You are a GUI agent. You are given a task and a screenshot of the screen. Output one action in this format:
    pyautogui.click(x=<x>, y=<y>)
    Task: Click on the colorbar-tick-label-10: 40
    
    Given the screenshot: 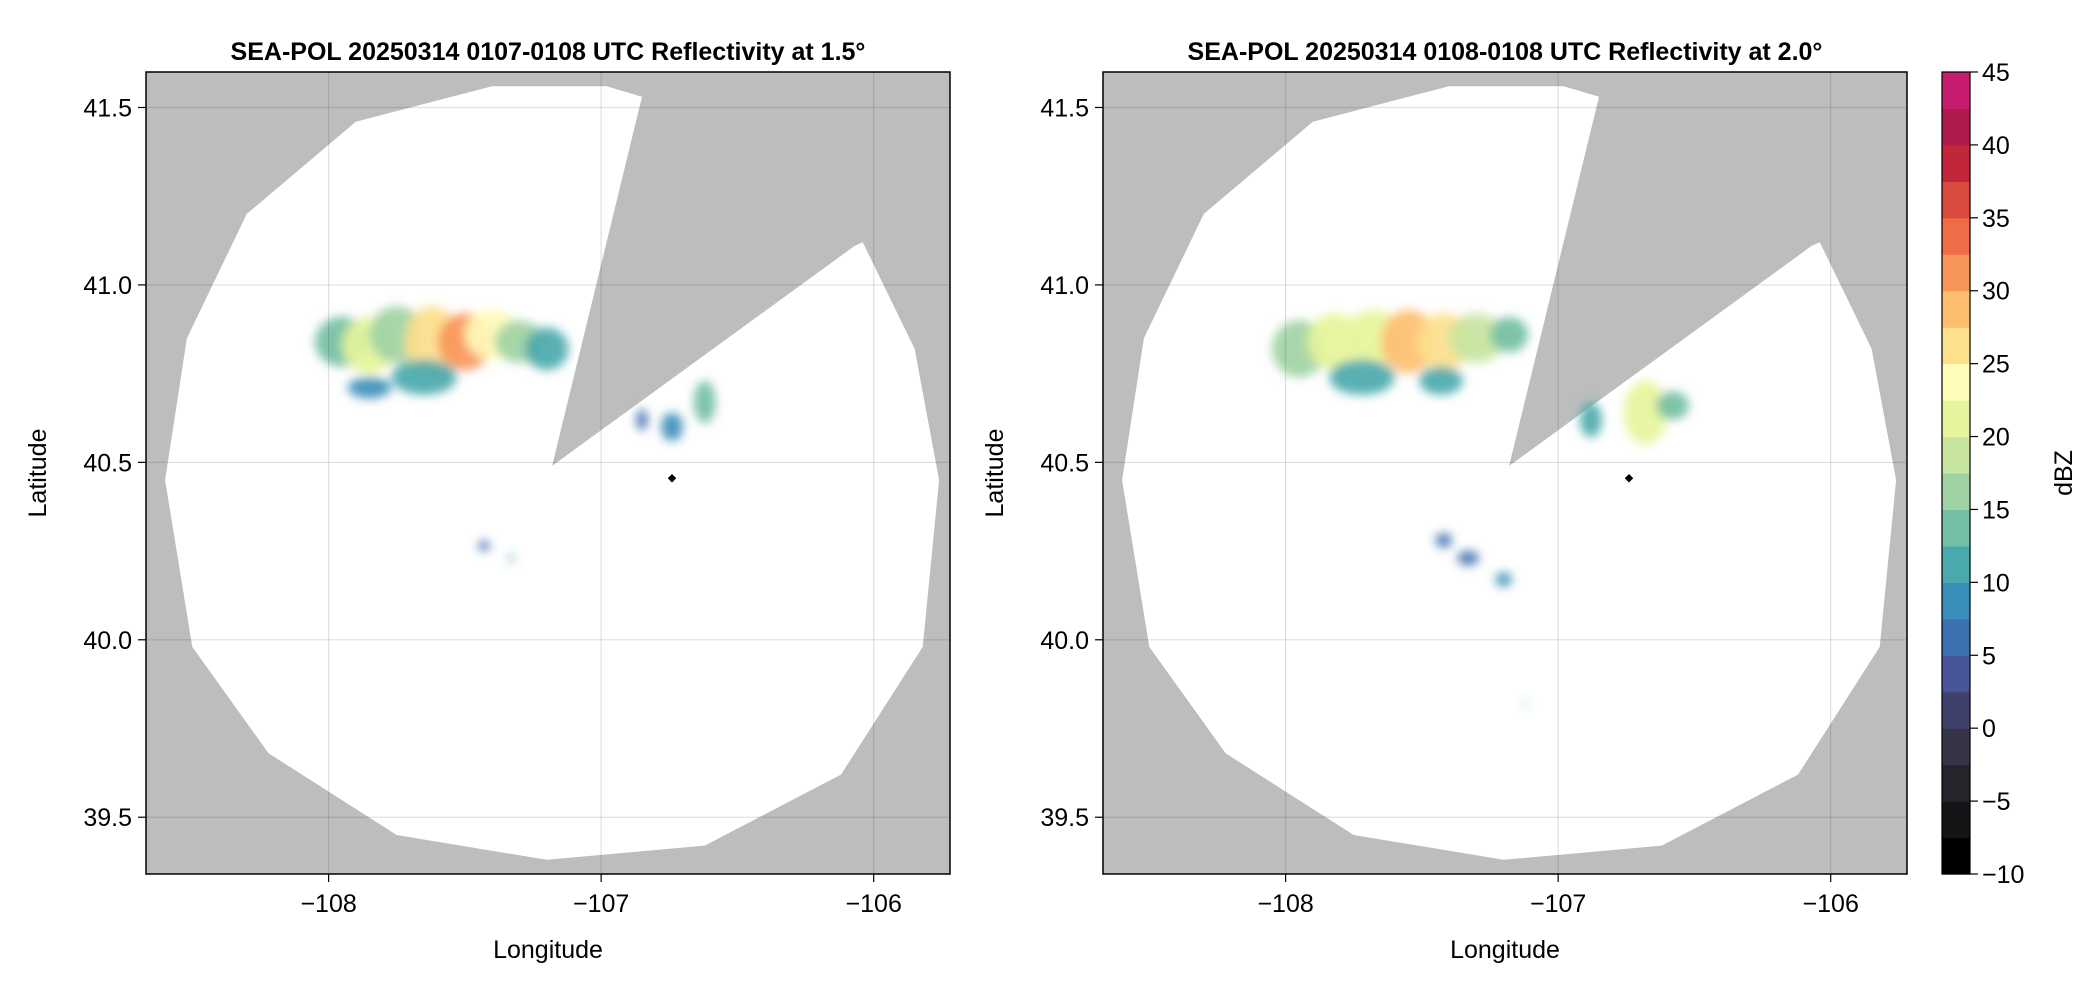 What is the action you would take?
    pyautogui.click(x=1996, y=146)
    